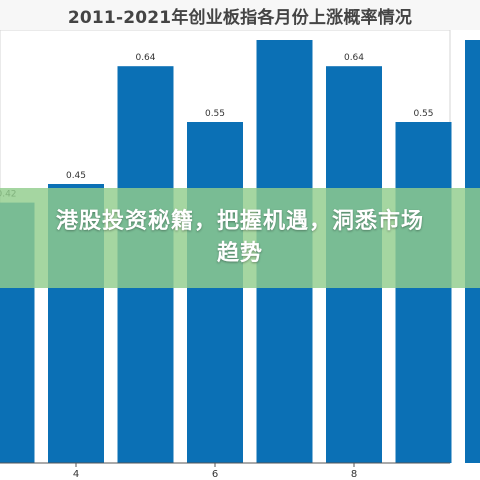 This screenshot has width=480, height=480. Describe the element at coordinates (240, 17) in the screenshot. I see `chart-title: 2011-2021年创业板指各月份上涨概率情况` at that location.